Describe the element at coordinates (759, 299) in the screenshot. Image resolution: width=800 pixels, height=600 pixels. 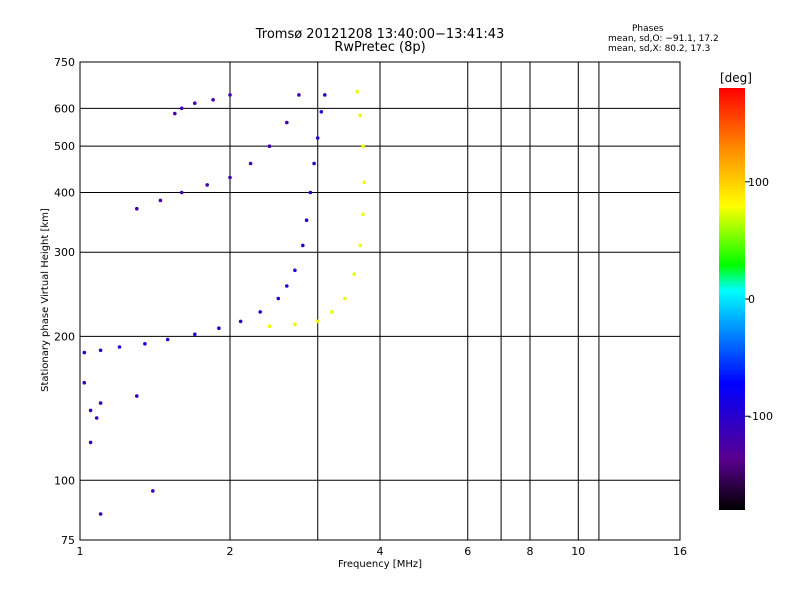
I see `colorbar-ticks: 100 0 -100` at that location.